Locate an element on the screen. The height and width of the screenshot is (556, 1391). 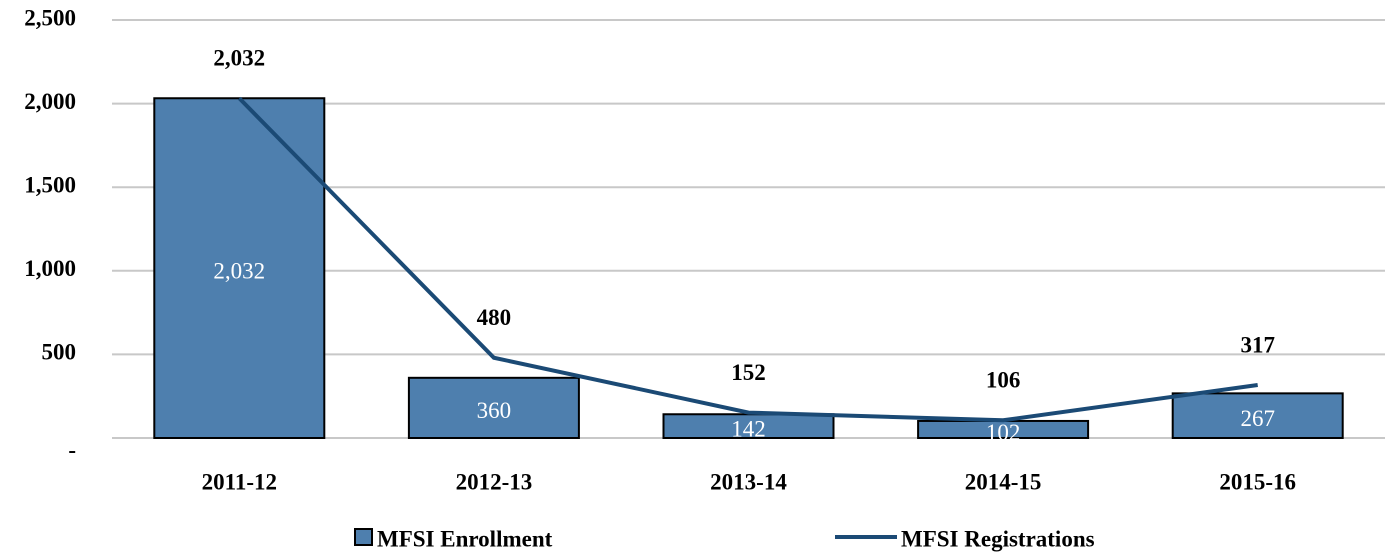
y-tick-label: 2,000 is located at coordinates (50, 101).